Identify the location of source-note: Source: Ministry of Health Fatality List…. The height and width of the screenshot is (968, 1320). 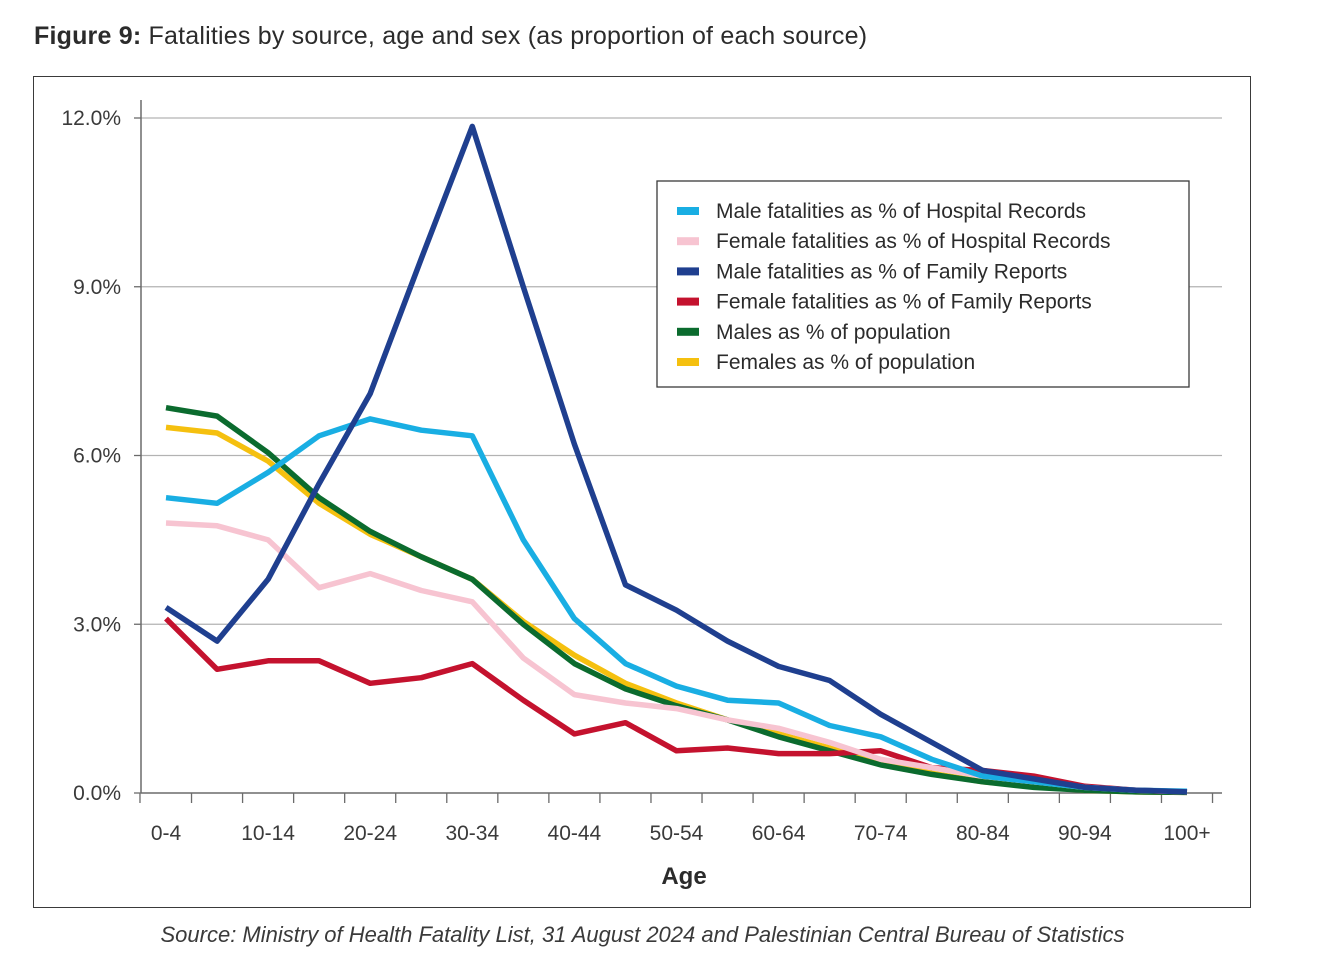
(642, 934).